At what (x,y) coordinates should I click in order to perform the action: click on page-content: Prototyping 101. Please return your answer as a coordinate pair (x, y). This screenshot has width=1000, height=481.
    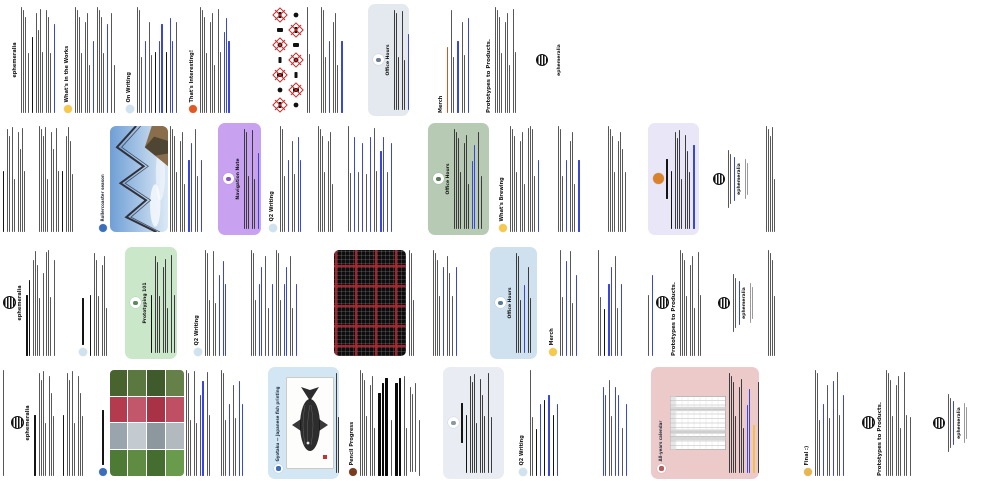
    Looking at the image, I should click on (150, 303).